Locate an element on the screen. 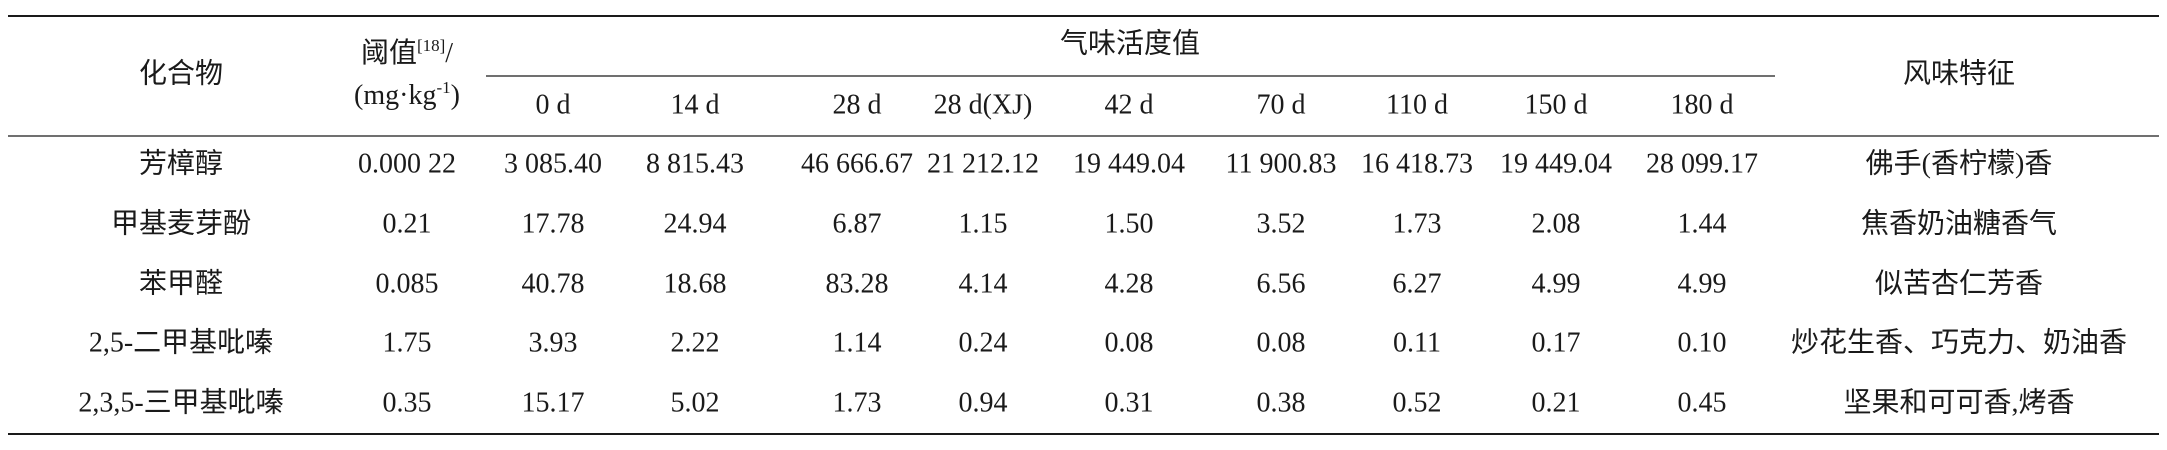  table-cell: 0.24 is located at coordinates (983, 342).